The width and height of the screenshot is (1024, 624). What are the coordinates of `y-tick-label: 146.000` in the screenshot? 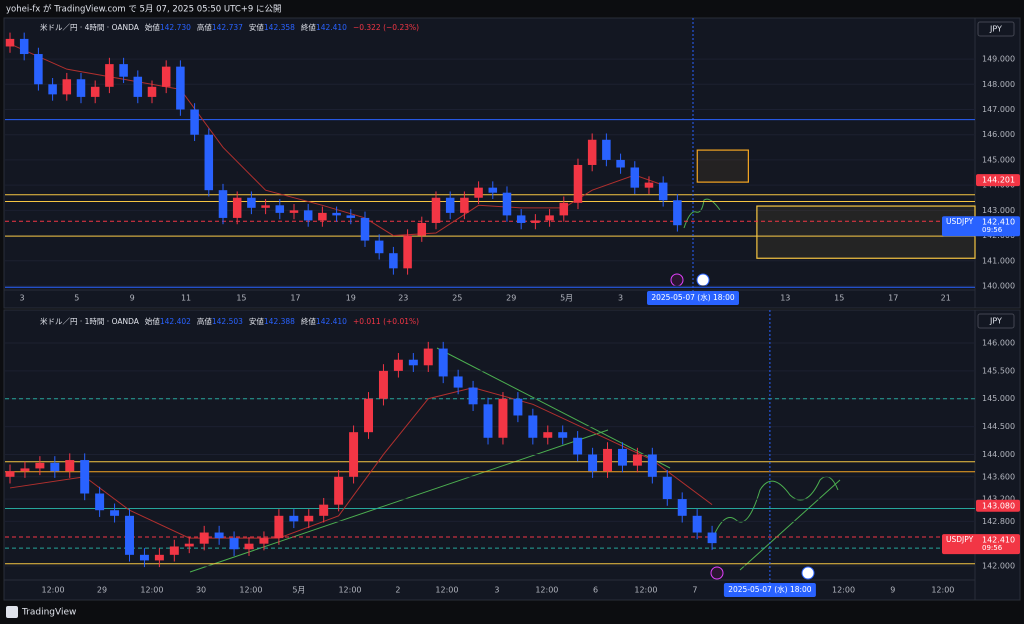 It's located at (998, 134).